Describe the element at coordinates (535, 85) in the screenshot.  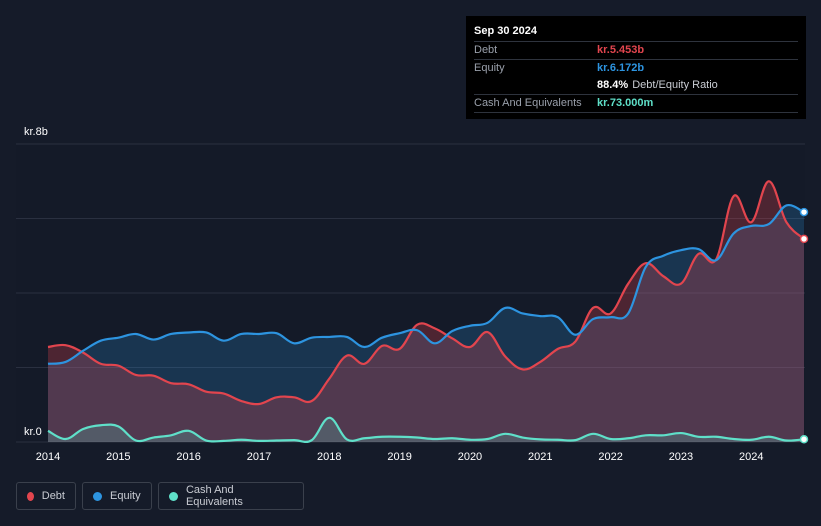
I see `tooltip-ratio-spacer` at that location.